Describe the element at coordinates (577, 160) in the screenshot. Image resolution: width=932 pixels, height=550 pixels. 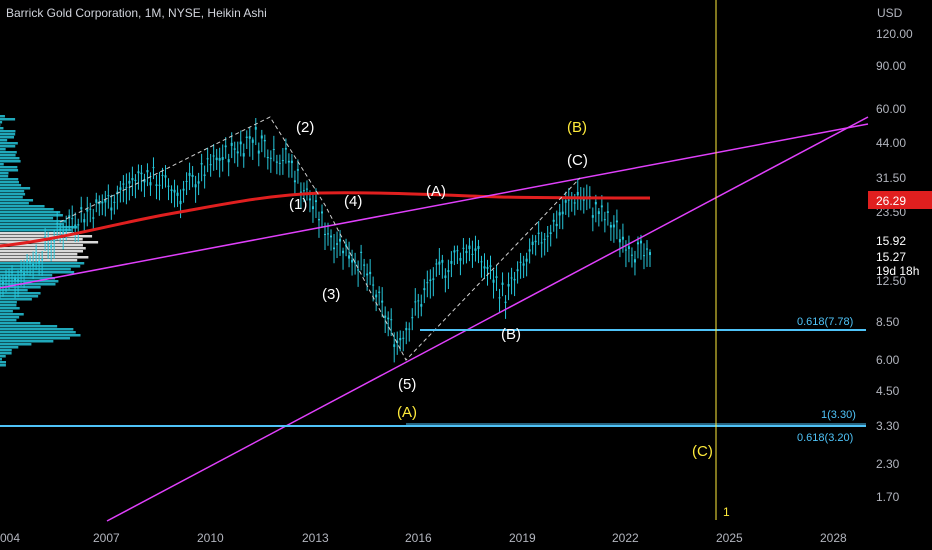
I see `wave-label-c: (C)` at that location.